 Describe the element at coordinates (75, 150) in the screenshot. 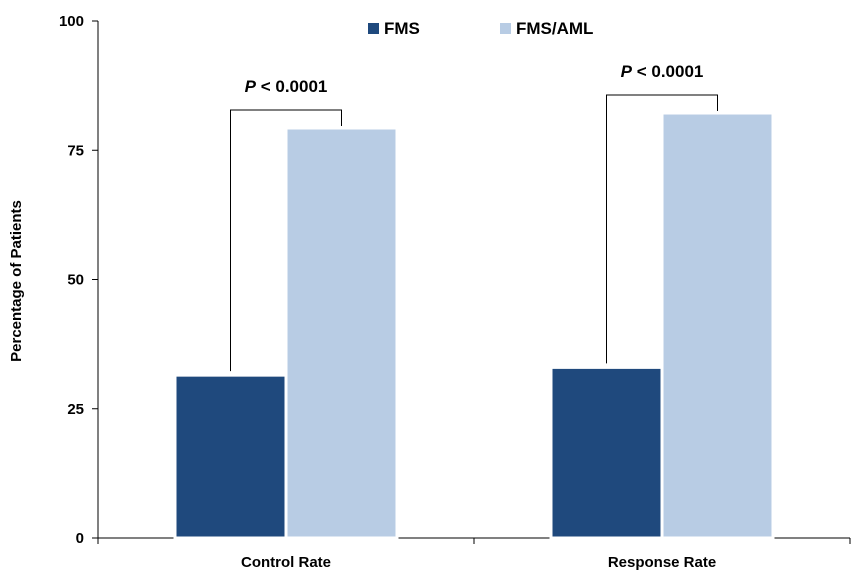

I see `y-tick-label: 75` at that location.